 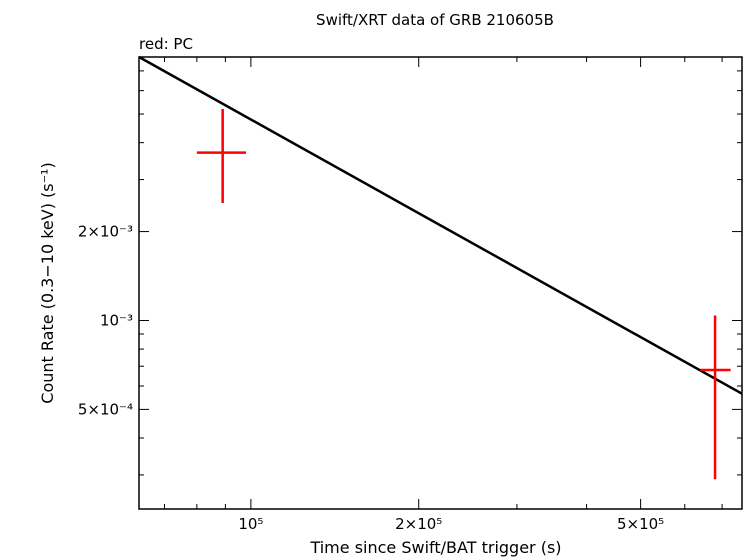 I want to click on y-tick-label: 10⁻³, so click(x=116, y=320).